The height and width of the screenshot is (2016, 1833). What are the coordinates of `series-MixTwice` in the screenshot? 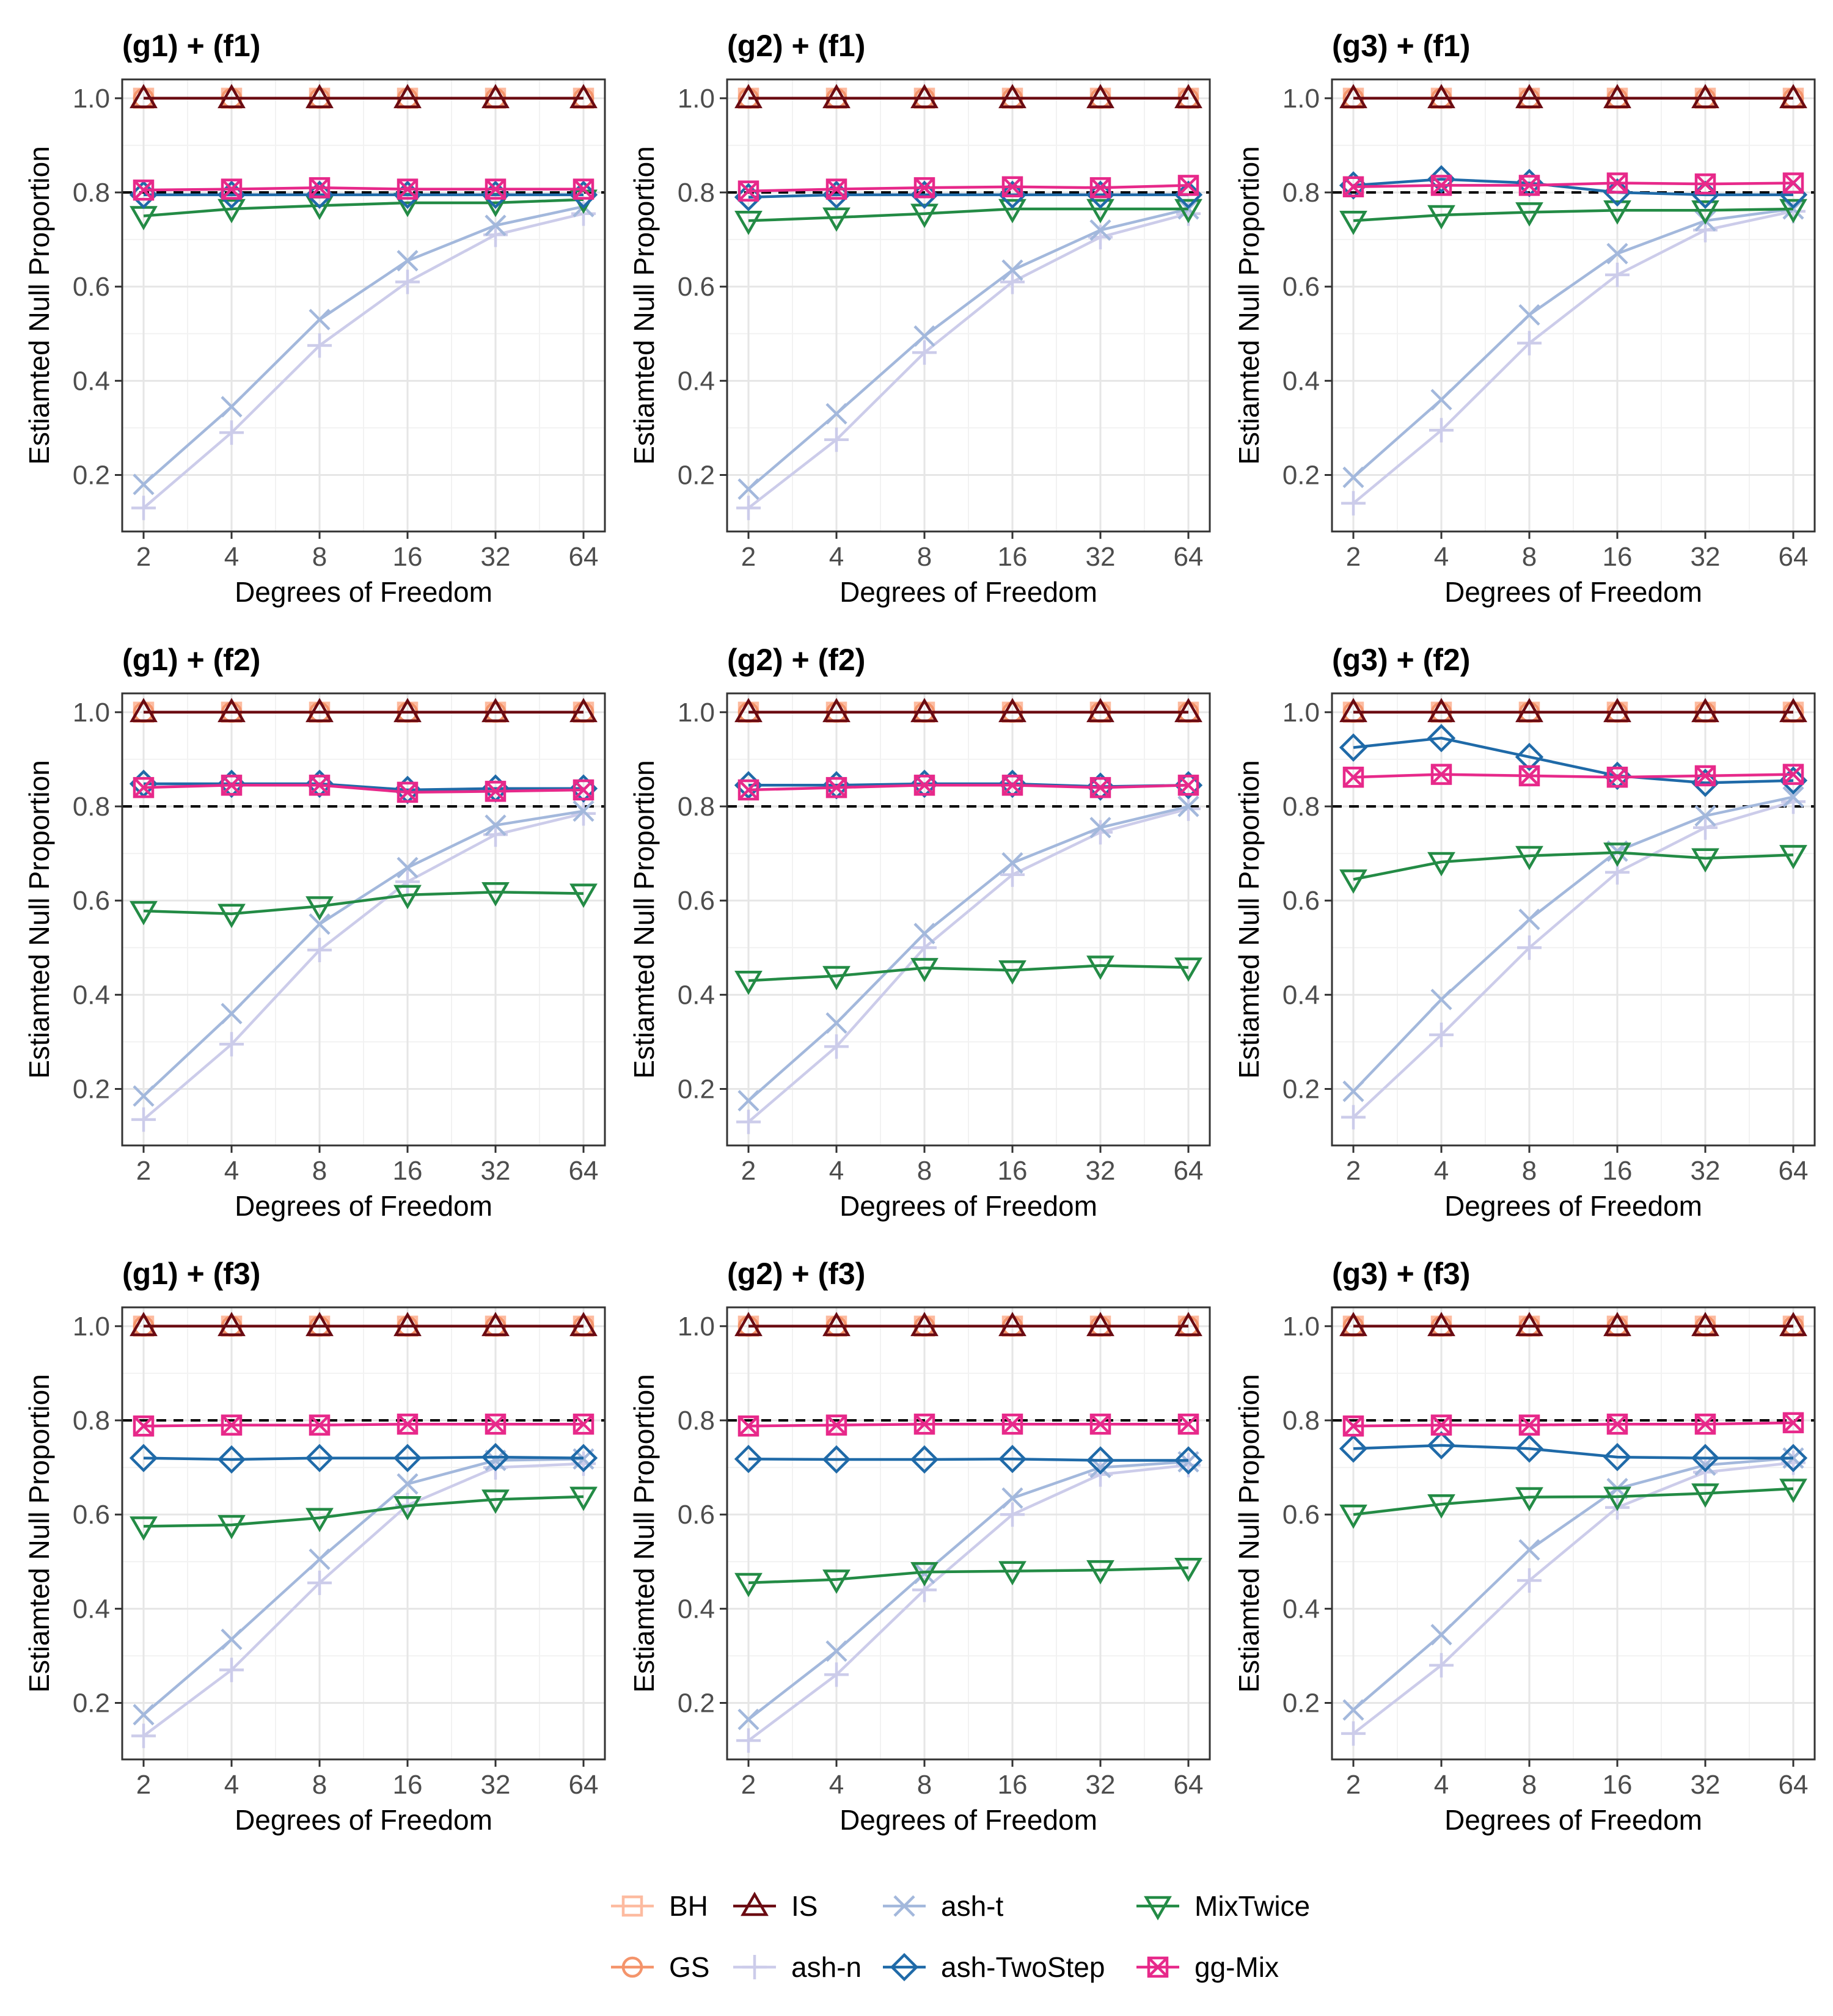 It's located at (1573, 1504).